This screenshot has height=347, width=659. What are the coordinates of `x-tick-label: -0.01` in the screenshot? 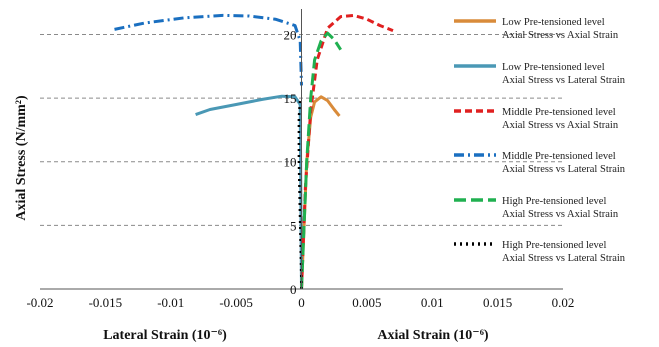 It's located at (170, 302).